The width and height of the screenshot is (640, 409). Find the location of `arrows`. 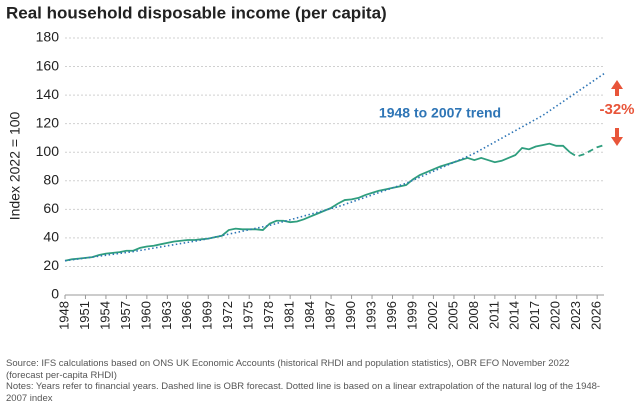

arrows is located at coordinates (617, 113).